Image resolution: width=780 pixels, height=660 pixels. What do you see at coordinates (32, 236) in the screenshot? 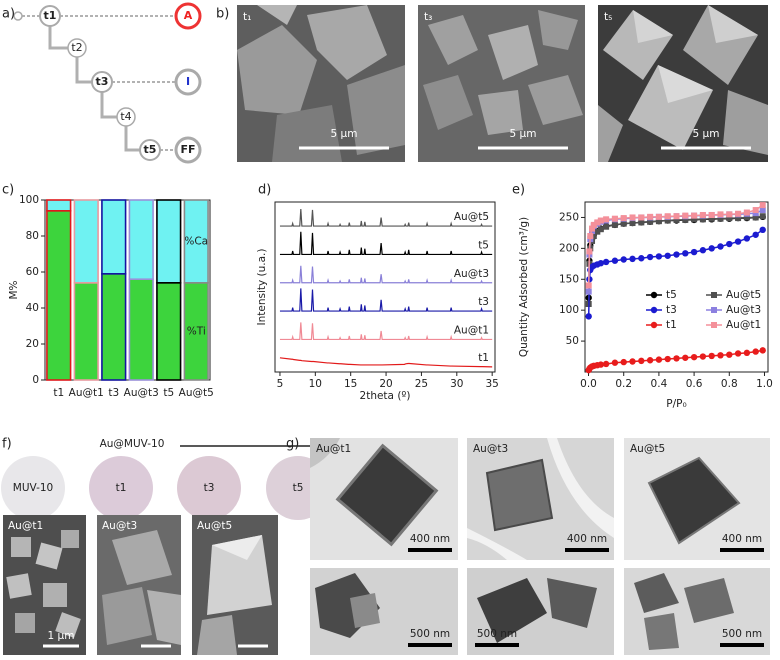
I see `y-tick-label: 80` at bounding box center [32, 236].